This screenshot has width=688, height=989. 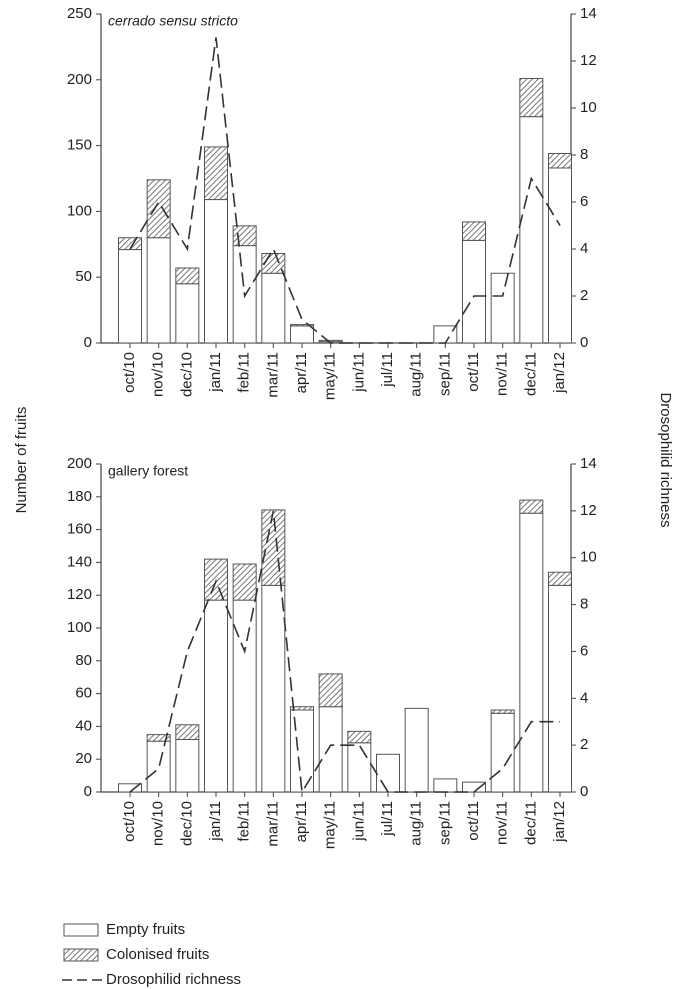 I want to click on y-tick-label: 140, so click(x=79, y=561).